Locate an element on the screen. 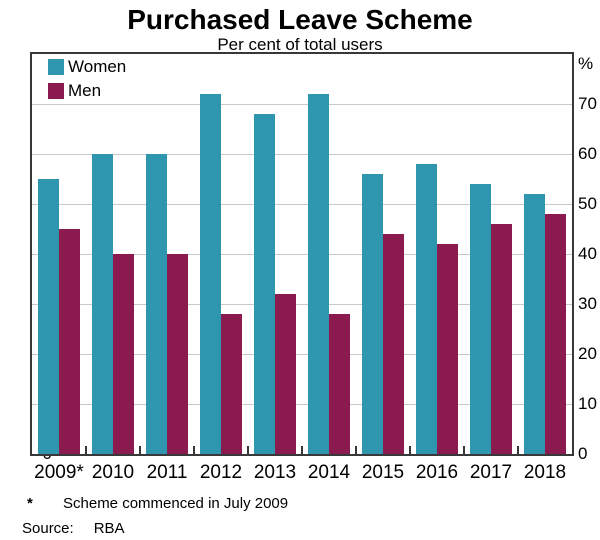 The height and width of the screenshot is (540, 600). y-tick-label-70: 70 is located at coordinates (587, 103).